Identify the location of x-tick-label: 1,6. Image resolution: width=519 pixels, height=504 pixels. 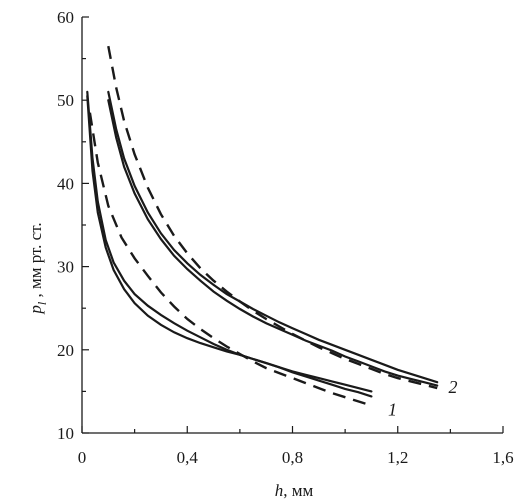
(502, 457).